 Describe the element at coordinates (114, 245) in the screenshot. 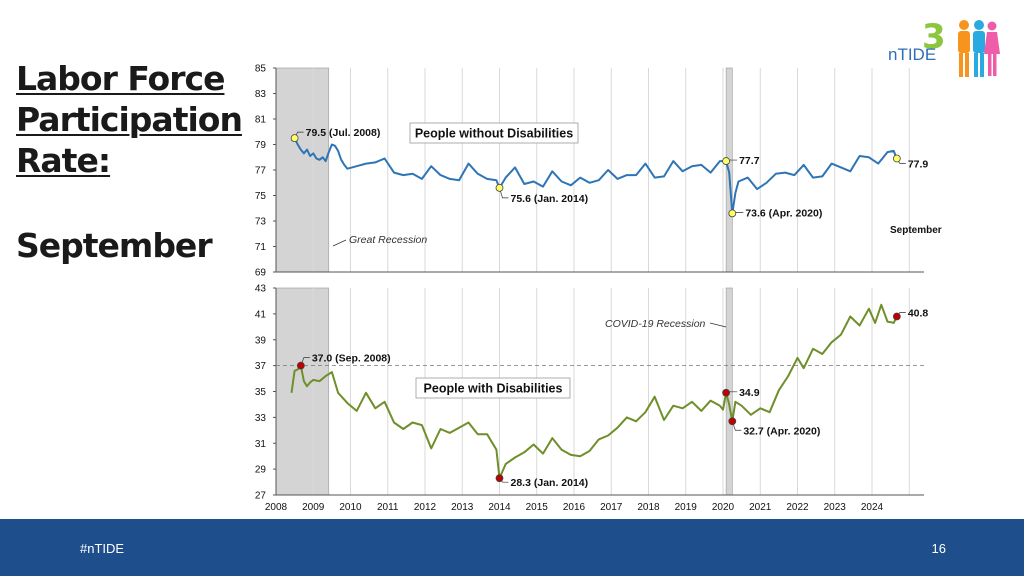

I see `slide-subtitle: September` at that location.